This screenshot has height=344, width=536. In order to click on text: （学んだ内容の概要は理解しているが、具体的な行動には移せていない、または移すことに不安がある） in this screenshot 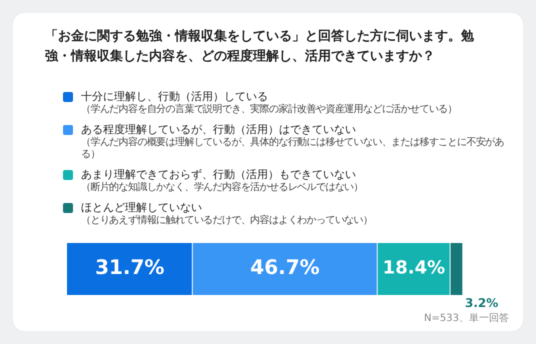, I will do `click(293, 149)`.